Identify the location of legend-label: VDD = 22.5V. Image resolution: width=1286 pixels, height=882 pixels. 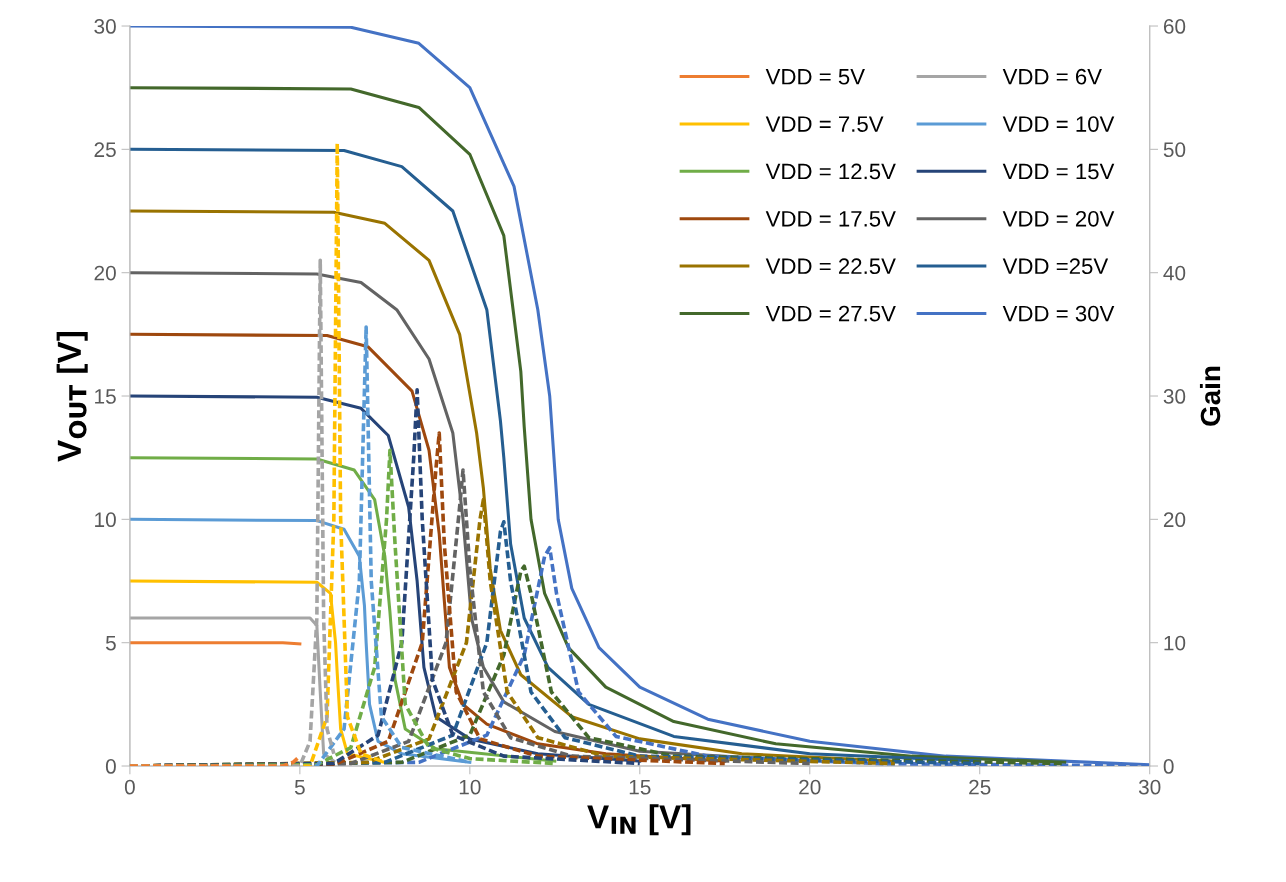
(830, 266).